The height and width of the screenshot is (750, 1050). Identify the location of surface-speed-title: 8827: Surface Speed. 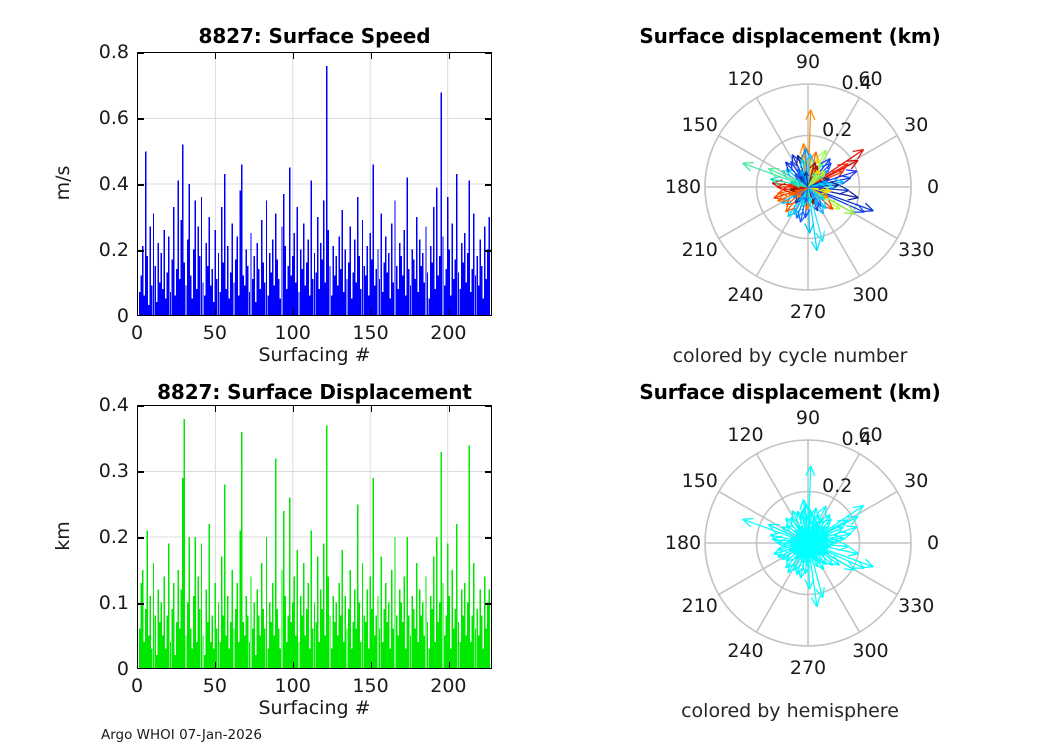
(314, 36).